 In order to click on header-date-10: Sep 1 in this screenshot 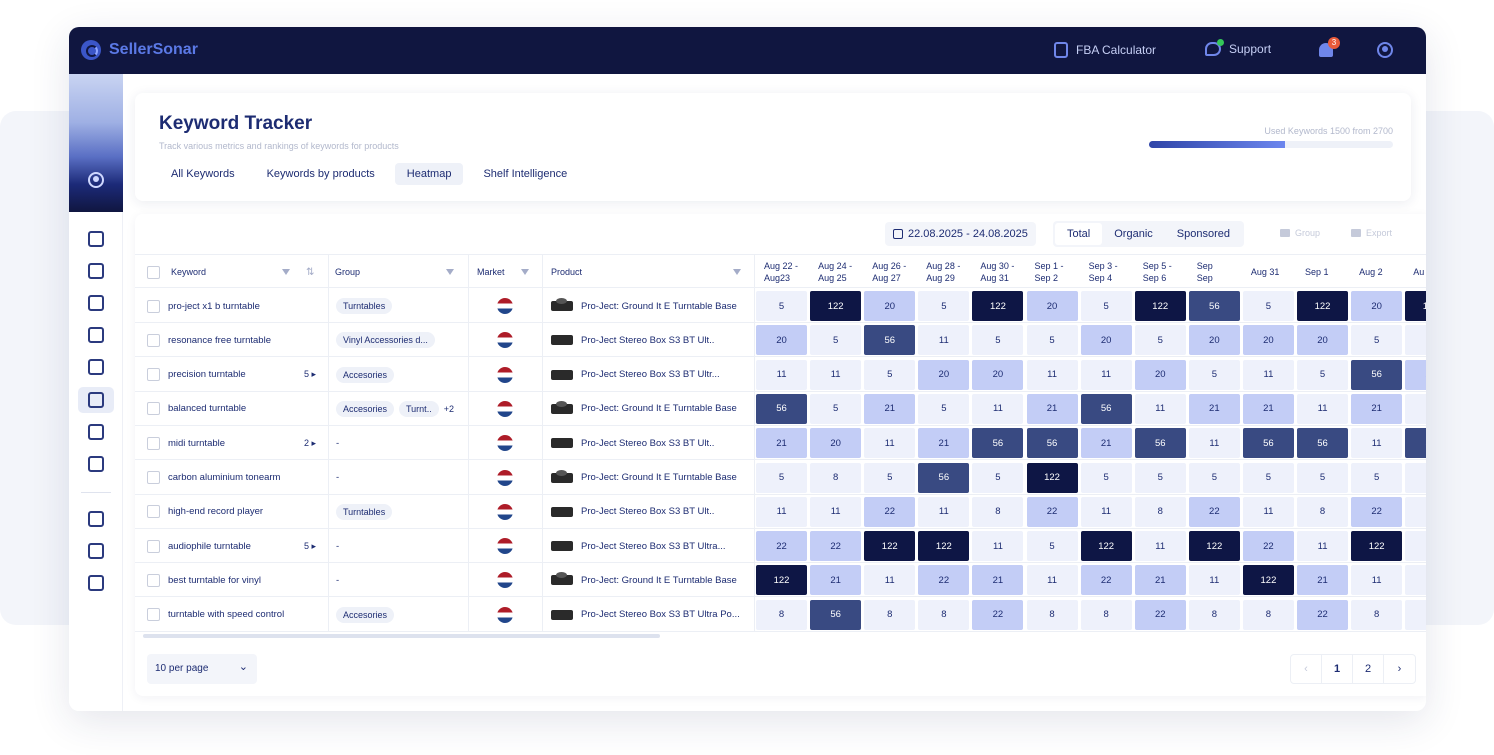, I will do `click(1317, 272)`.